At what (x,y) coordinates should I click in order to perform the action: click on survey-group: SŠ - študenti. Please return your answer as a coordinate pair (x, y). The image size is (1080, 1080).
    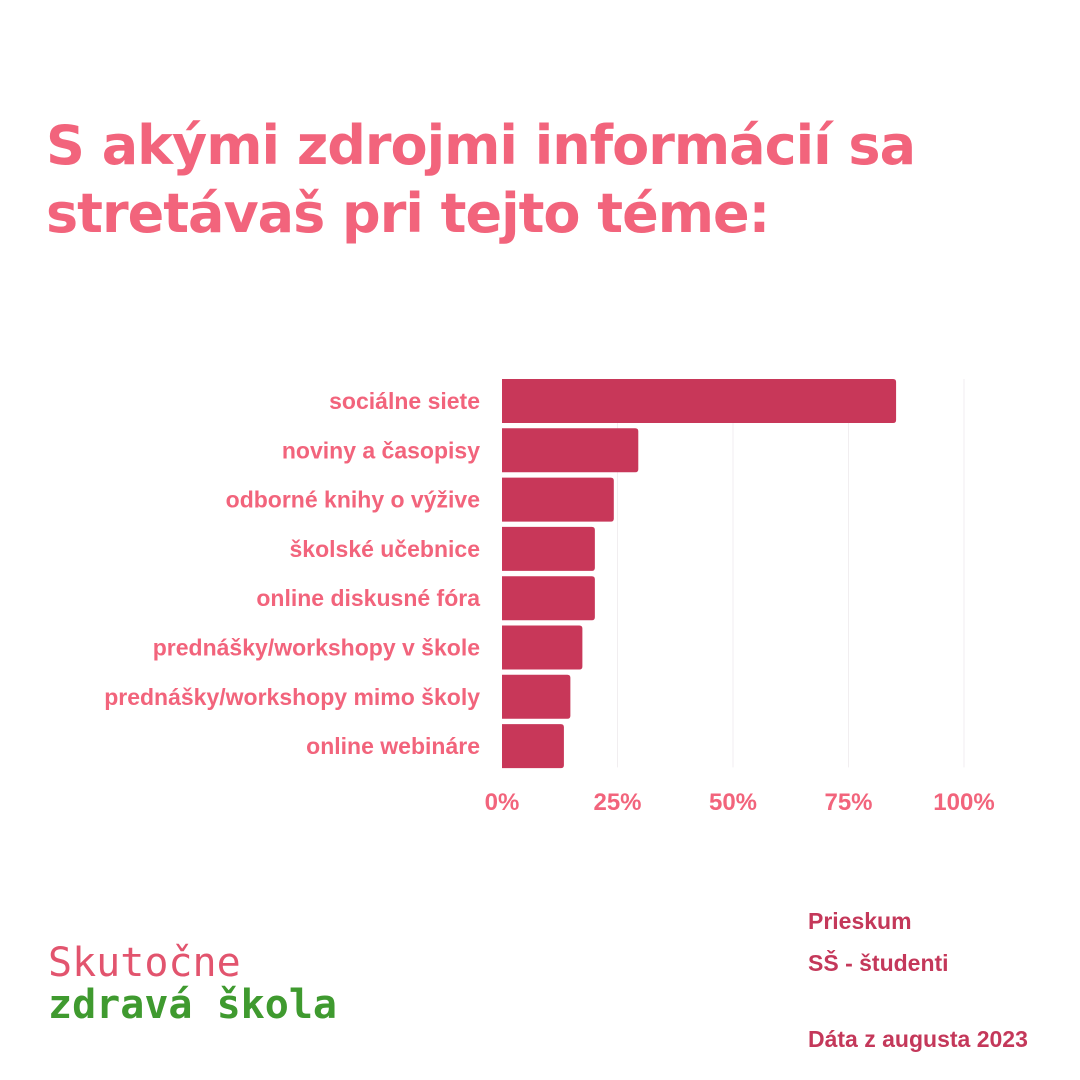
    Looking at the image, I should click on (878, 963).